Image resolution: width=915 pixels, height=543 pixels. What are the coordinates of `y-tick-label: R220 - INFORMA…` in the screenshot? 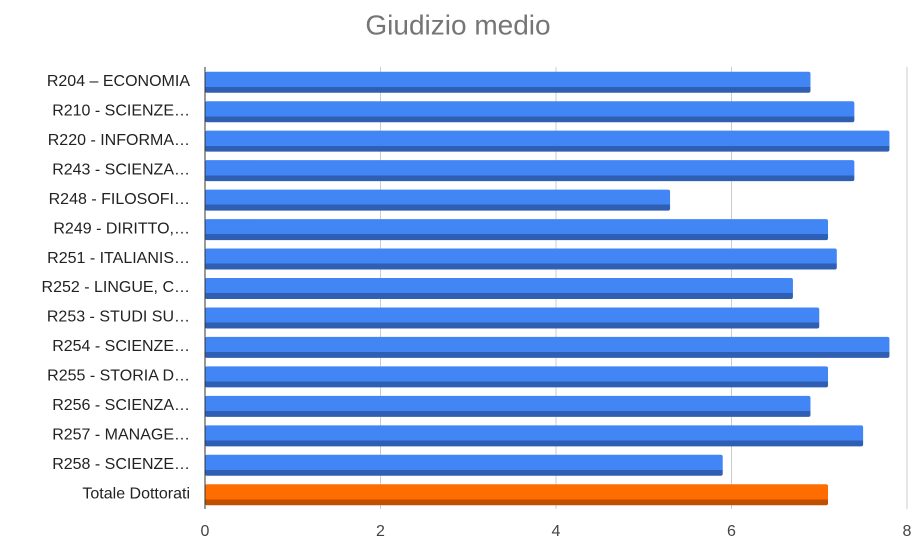 It's located at (119, 140).